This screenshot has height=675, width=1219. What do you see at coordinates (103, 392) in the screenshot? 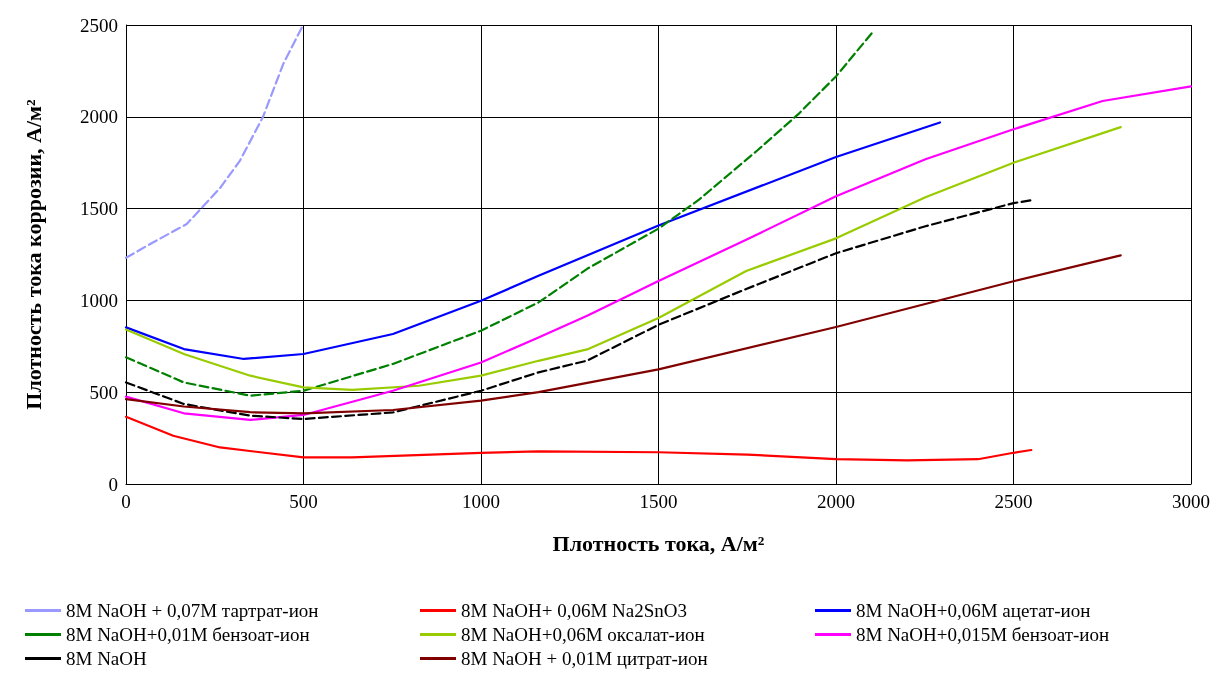
I see `y-tick-label: 500` at bounding box center [103, 392].